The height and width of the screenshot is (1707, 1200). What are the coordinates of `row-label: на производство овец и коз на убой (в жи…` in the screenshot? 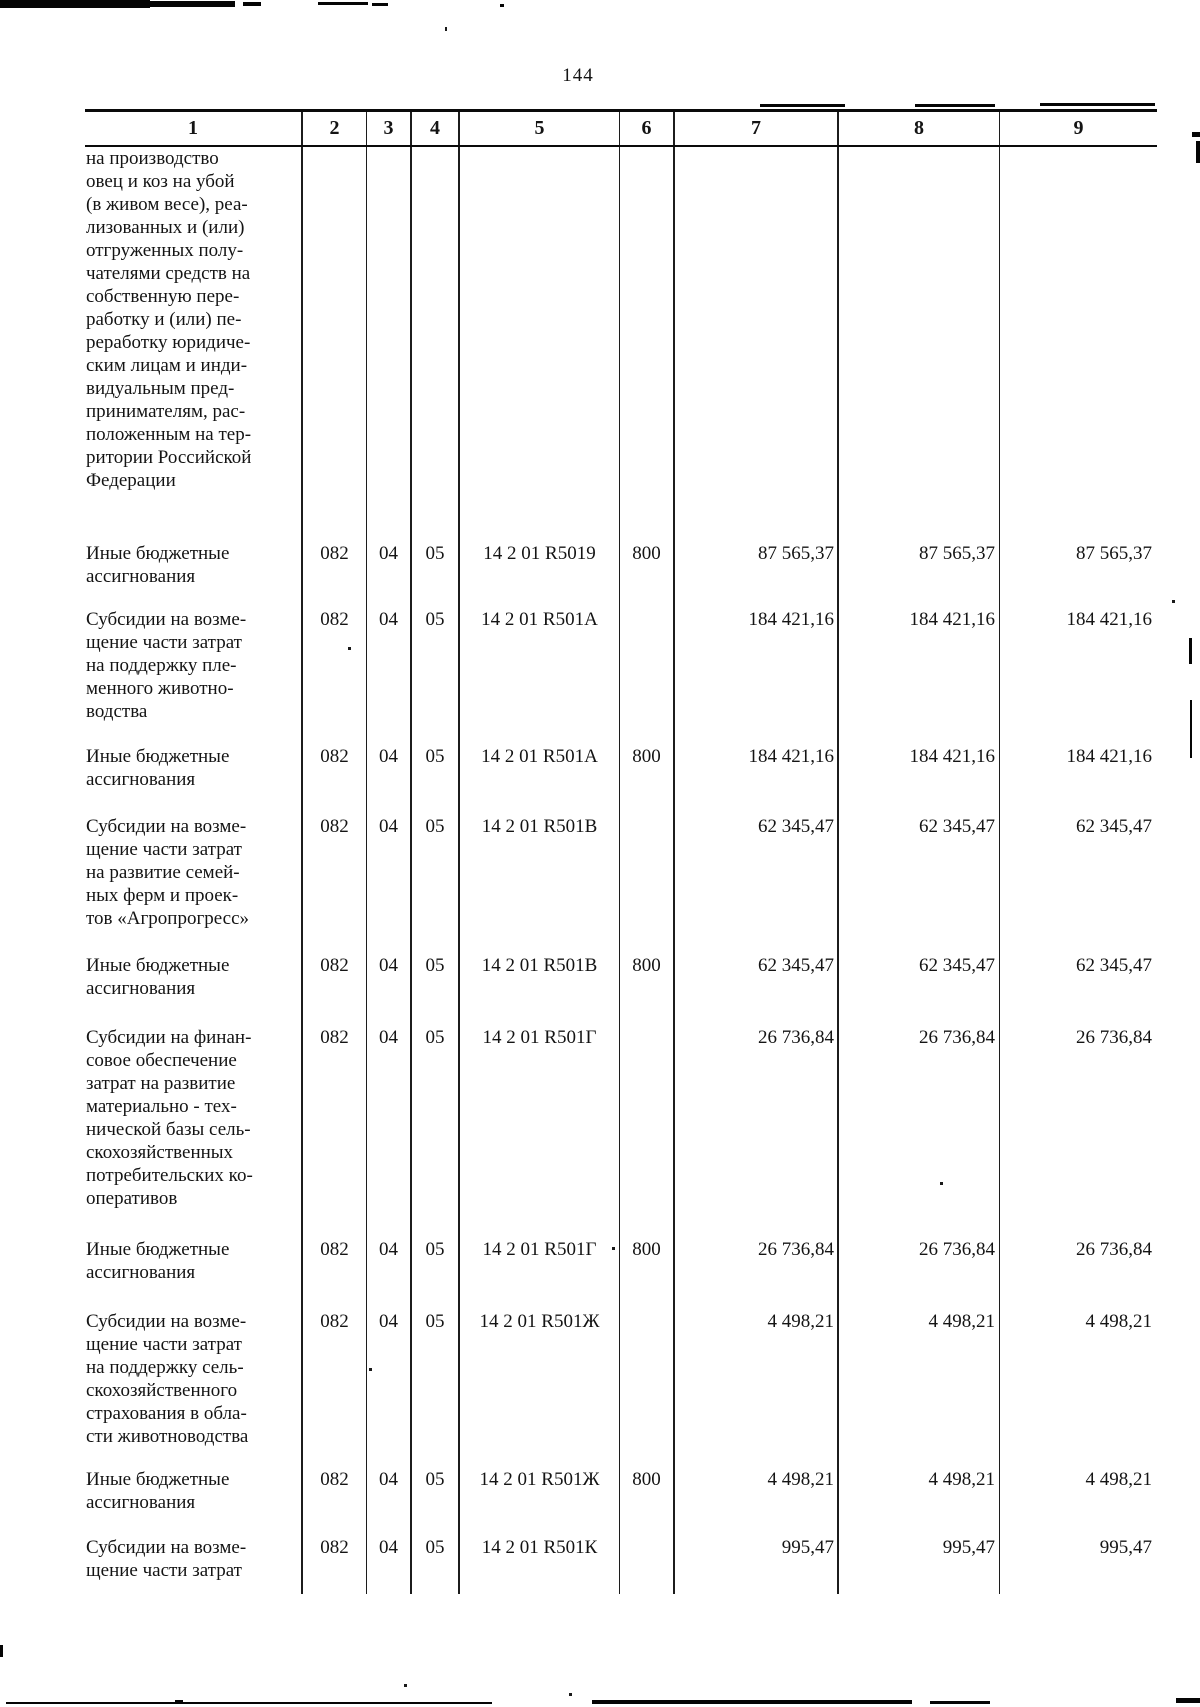 It's located at (194, 344).